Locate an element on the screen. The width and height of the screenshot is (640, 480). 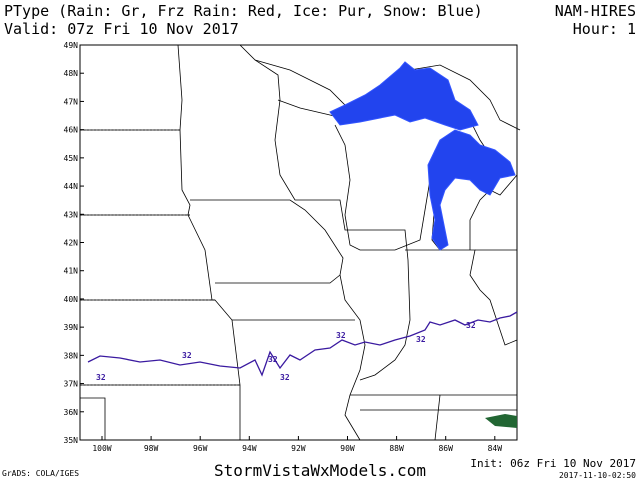
lat-label: 49N is located at coordinates (71, 45).